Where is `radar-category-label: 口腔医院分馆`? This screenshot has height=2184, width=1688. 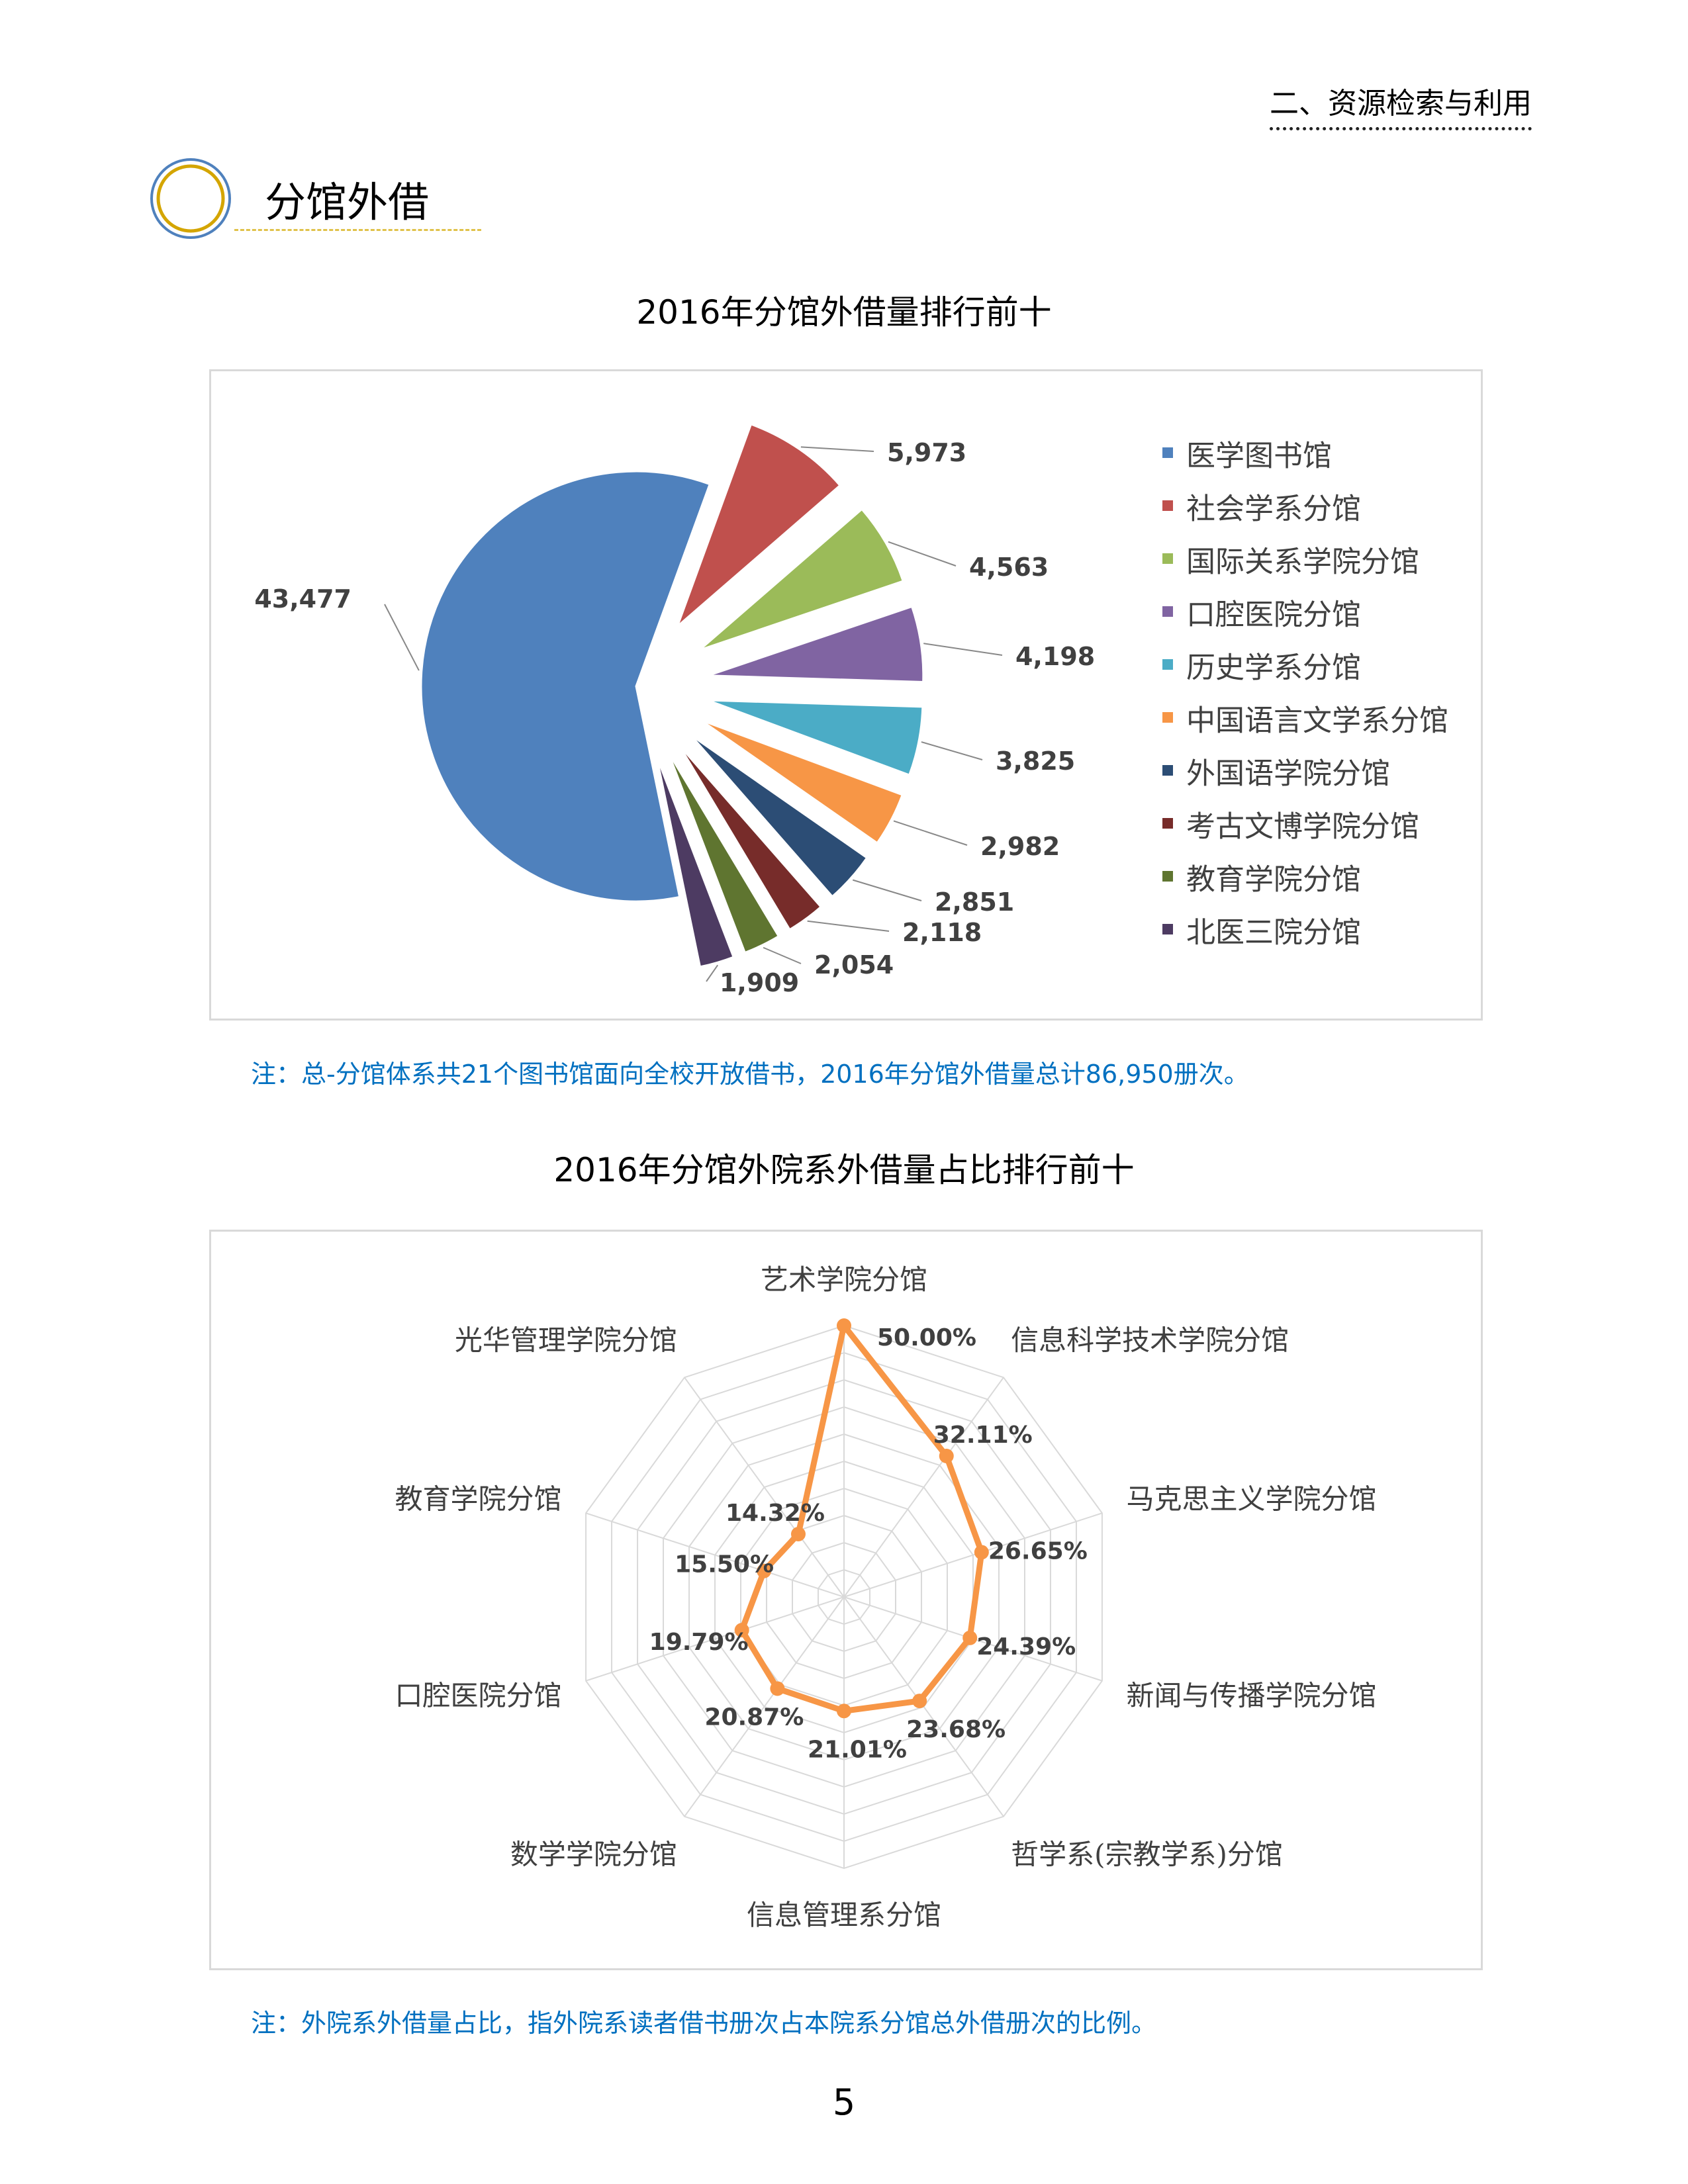
radar-category-label: 口腔医院分馆 is located at coordinates (478, 1695).